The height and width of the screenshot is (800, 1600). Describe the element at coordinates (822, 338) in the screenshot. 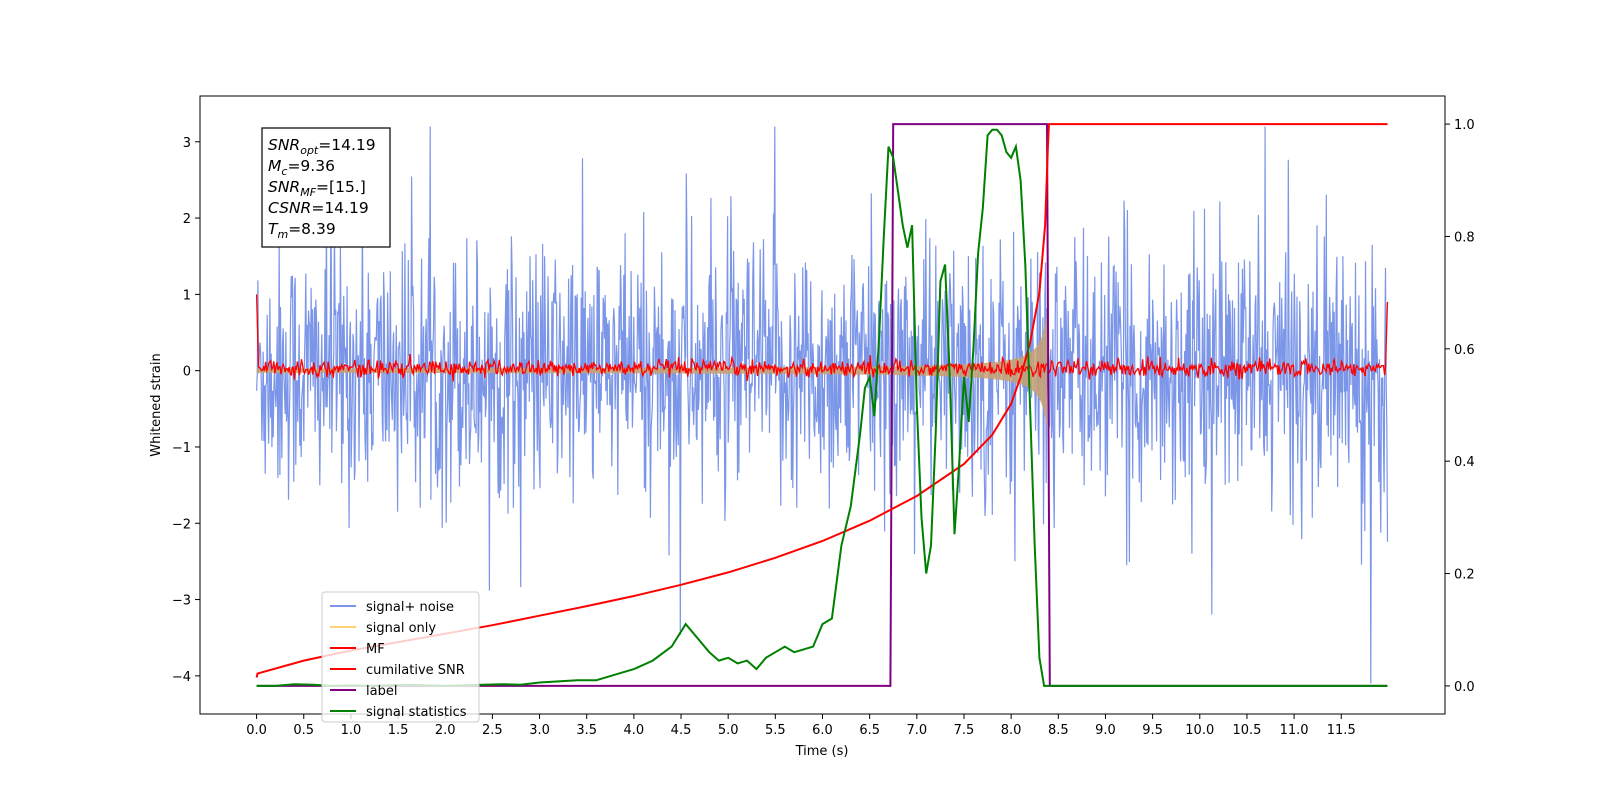

I see `series-line-mf` at that location.